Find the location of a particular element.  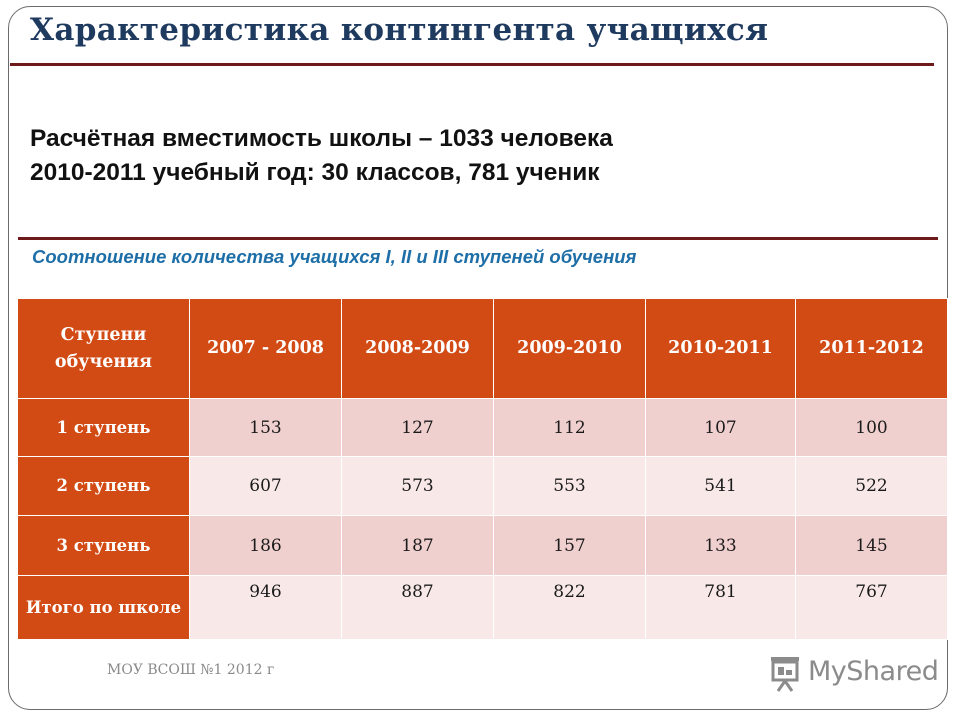

projector-screen-icon is located at coordinates (785, 674).